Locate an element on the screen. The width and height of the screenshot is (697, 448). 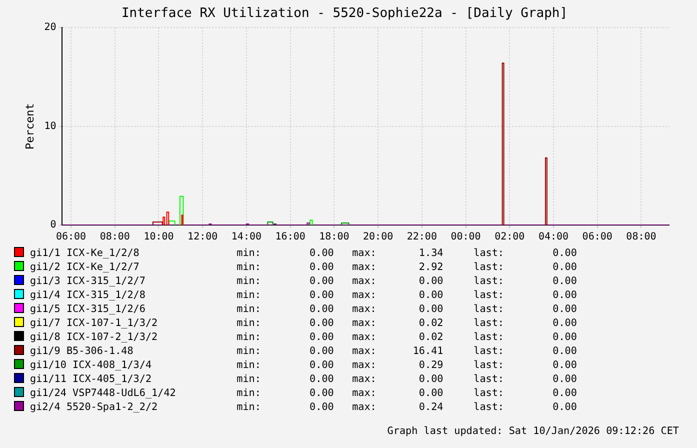
y-tick-label: 10 is located at coordinates (50, 126).